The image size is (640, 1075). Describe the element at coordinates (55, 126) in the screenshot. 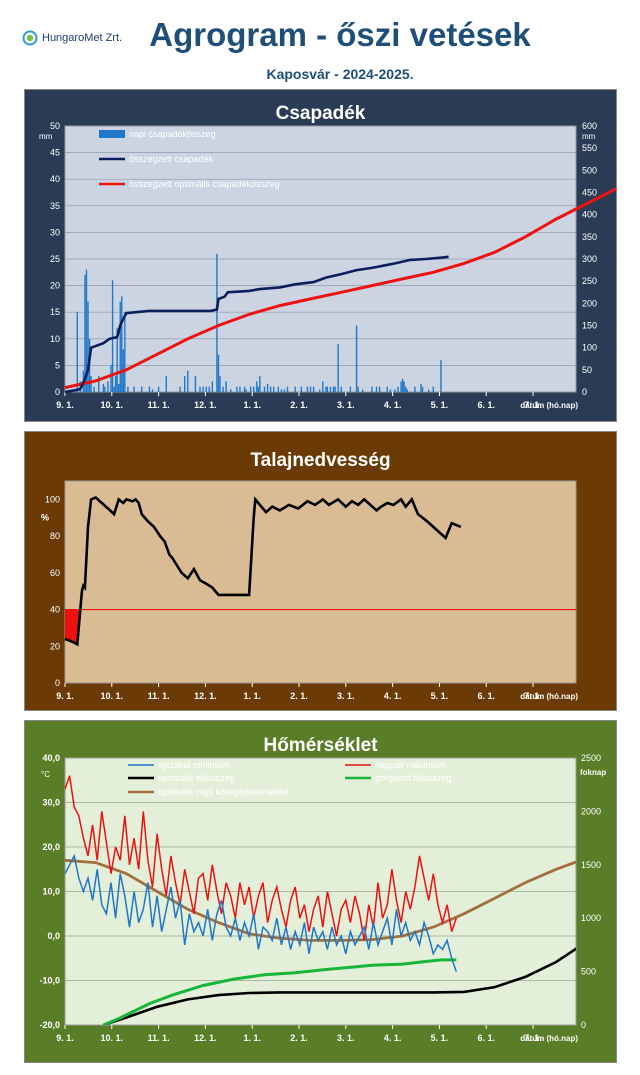

I see `y-tick-label: 50` at that location.